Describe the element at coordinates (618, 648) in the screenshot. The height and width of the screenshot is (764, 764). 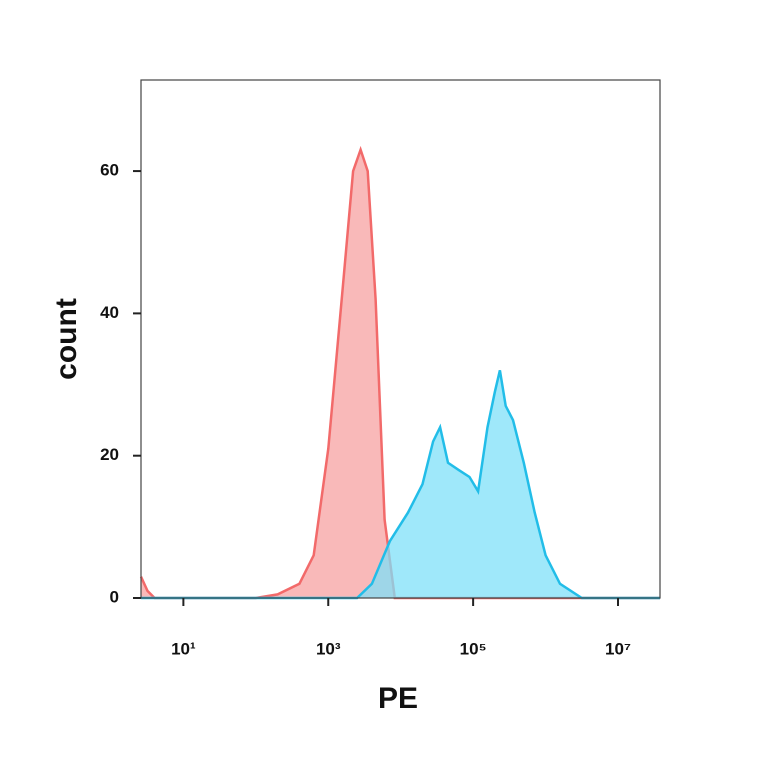
I see `x-tick-label: 10⁷` at that location.